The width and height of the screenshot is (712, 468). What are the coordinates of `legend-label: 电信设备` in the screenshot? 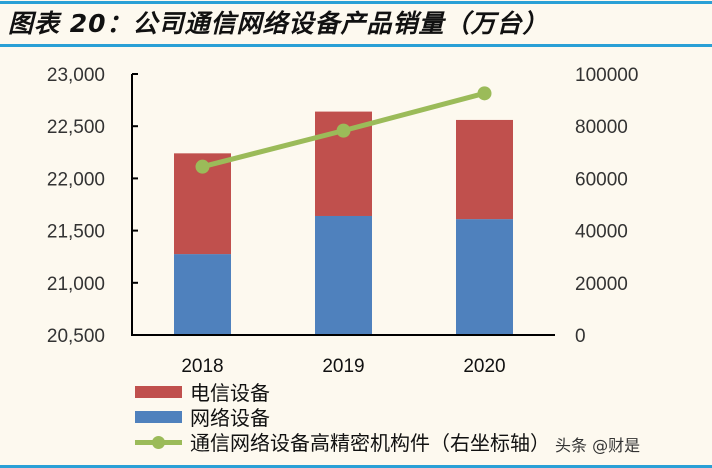 It's located at (230, 393).